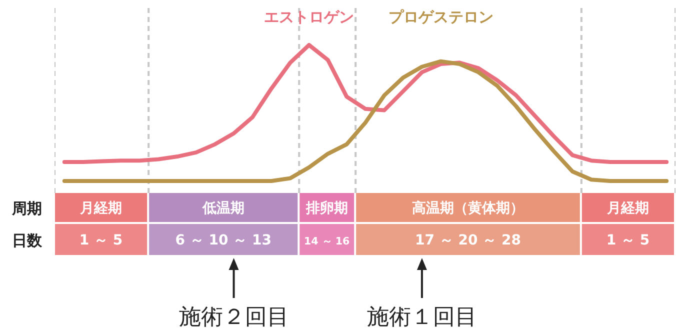 The height and width of the screenshot is (333, 676). What do you see at coordinates (222, 208) in the screenshot?
I see `text: 低温期` at bounding box center [222, 208].